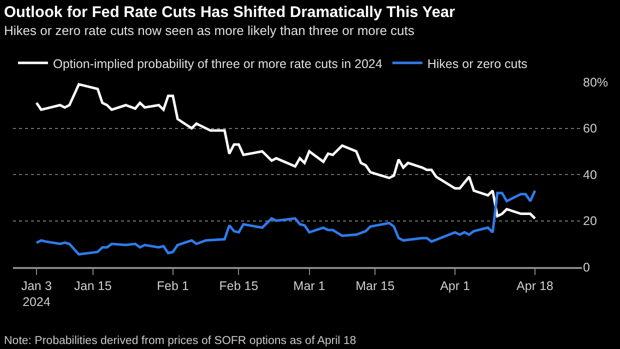 This screenshot has height=349, width=620. Describe the element at coordinates (590, 221) in the screenshot. I see `y-tick-label: 20` at that location.